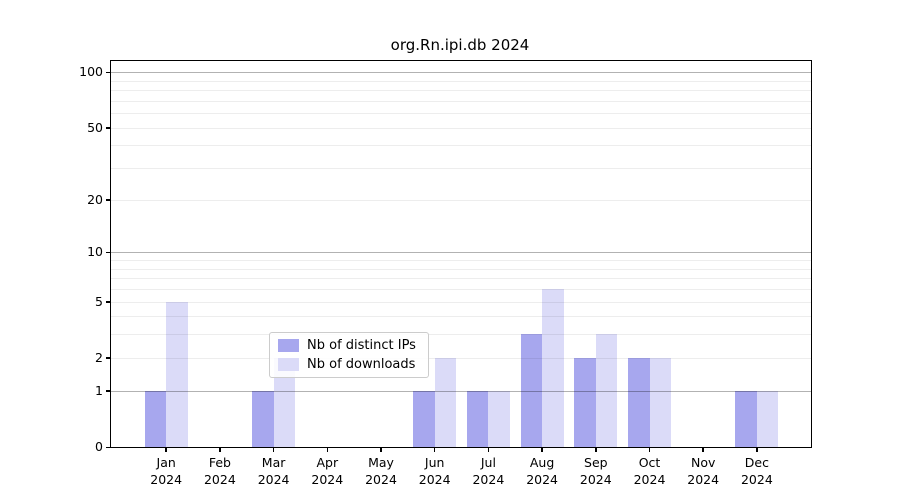  I want to click on bar-distinct-ips-mar, so click(263, 418).